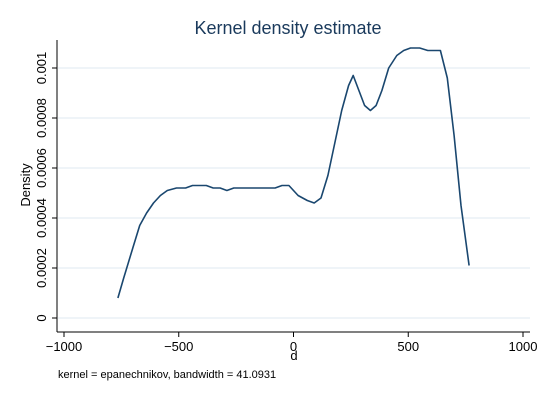 This screenshot has width=550, height=406. I want to click on x-tick-label: 1000, so click(523, 346).